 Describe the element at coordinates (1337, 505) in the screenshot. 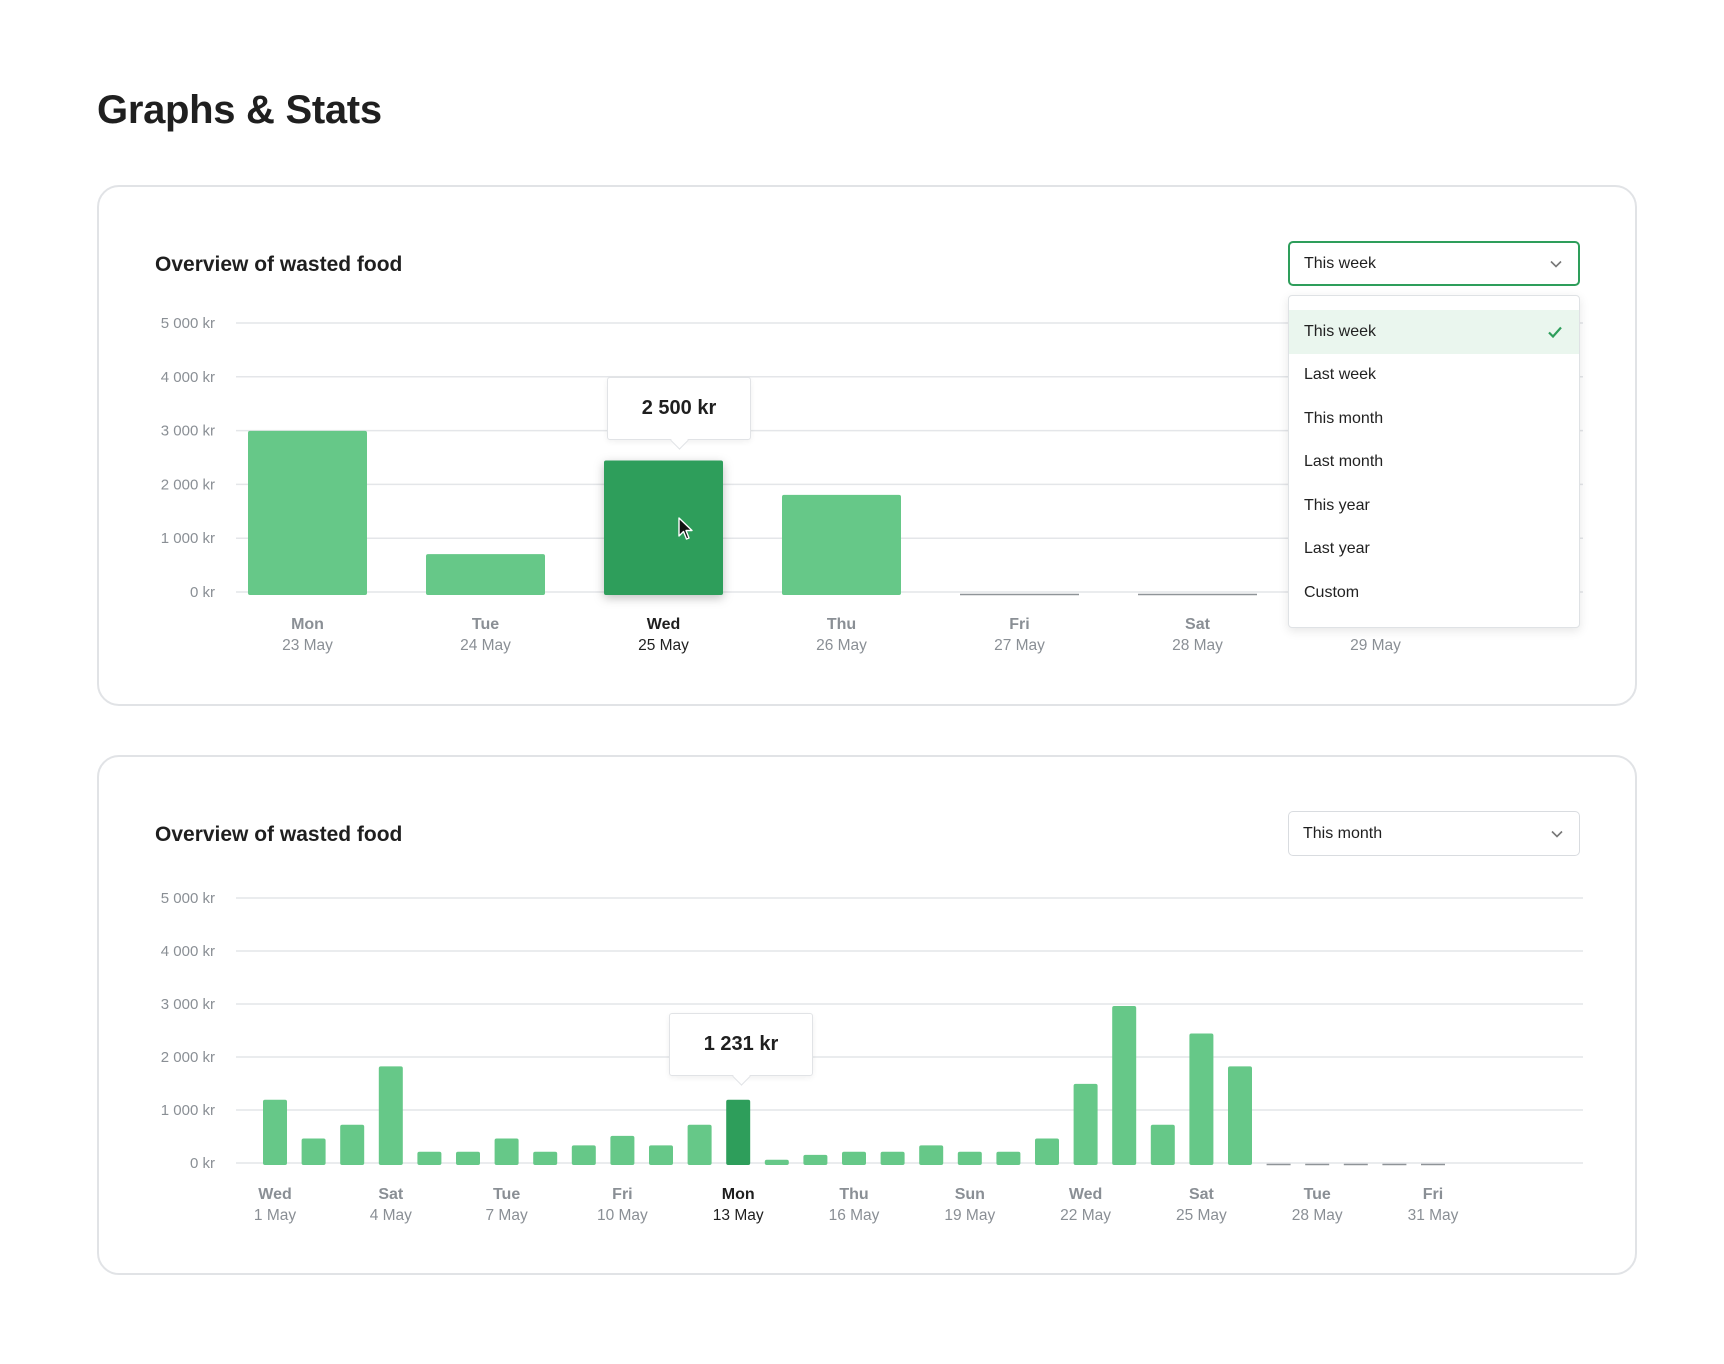

I see `period-option-label: This year` at that location.